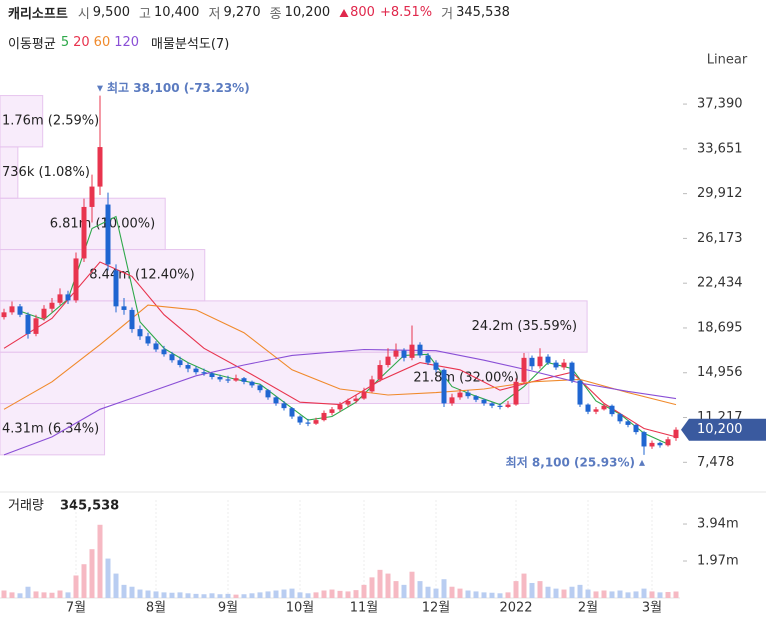 Image resolution: width=766 pixels, height=631 pixels. I want to click on x-tick-label: 9월, so click(228, 608).